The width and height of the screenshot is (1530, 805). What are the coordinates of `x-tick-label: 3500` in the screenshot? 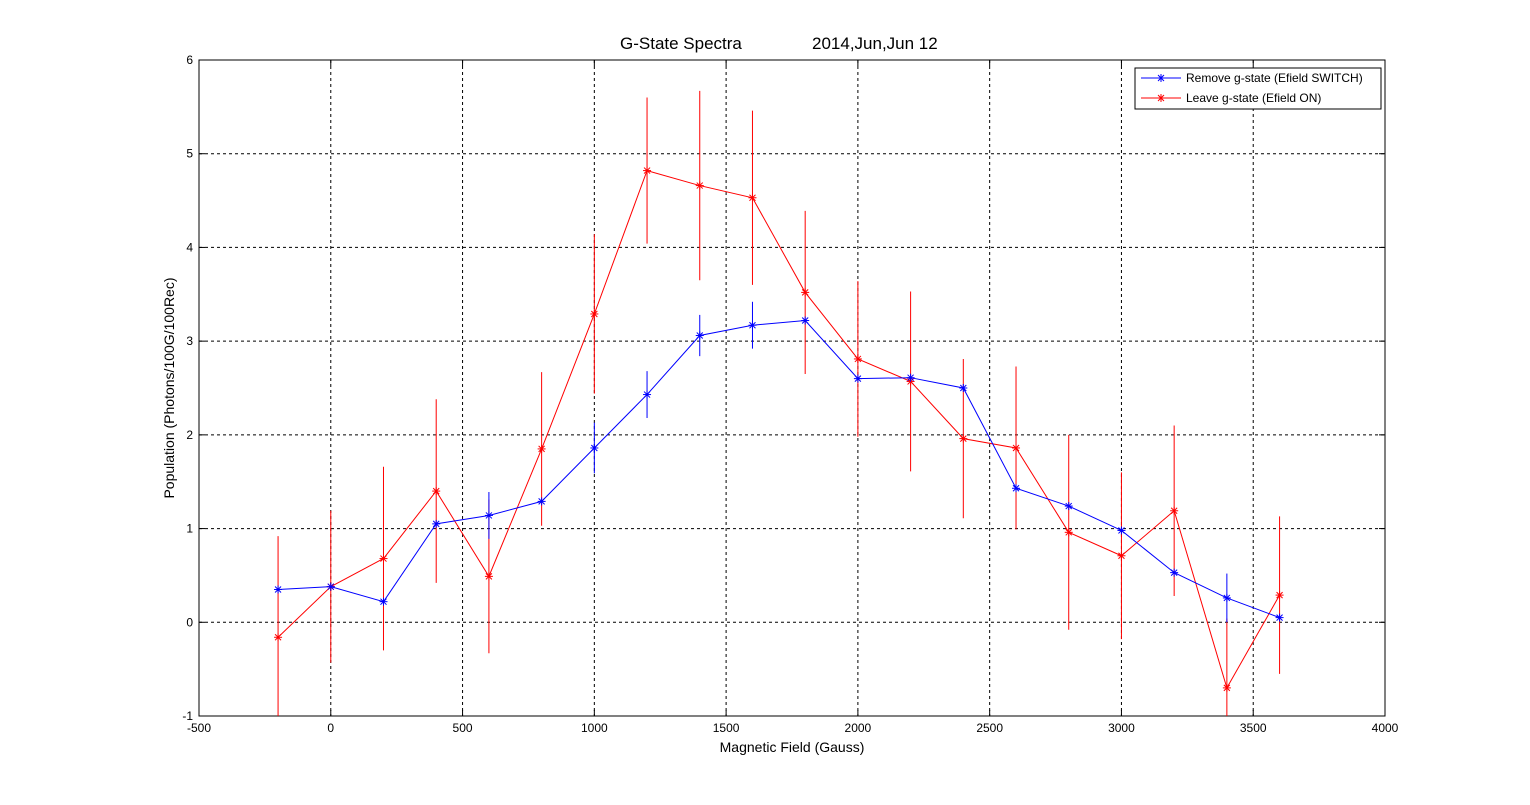 It's located at (1253, 728).